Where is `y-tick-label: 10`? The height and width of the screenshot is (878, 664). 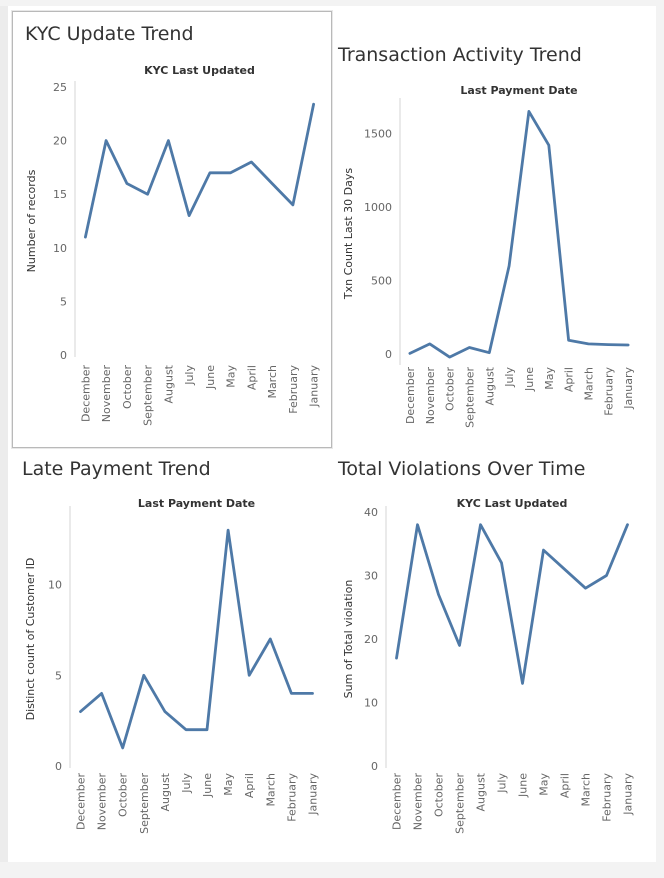
y-tick-label: 10 is located at coordinates (371, 703).